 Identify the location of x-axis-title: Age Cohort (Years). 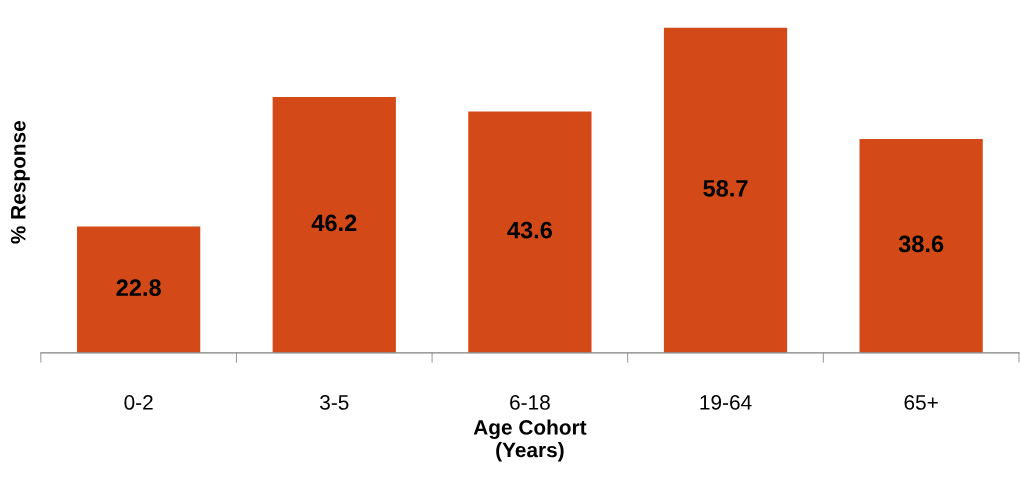
(530, 440).